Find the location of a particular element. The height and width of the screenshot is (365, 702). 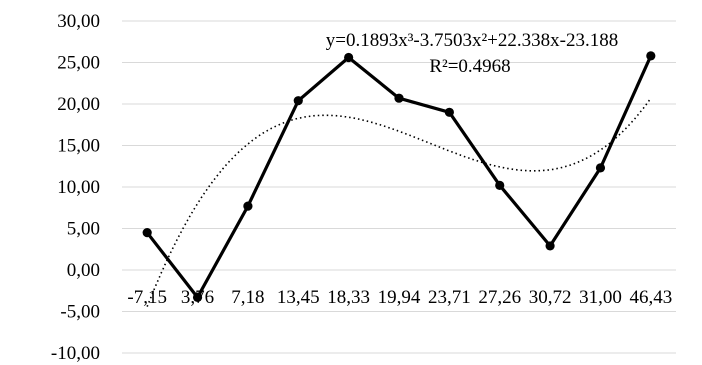

y-tick-label: 5,00 is located at coordinates (83, 229).